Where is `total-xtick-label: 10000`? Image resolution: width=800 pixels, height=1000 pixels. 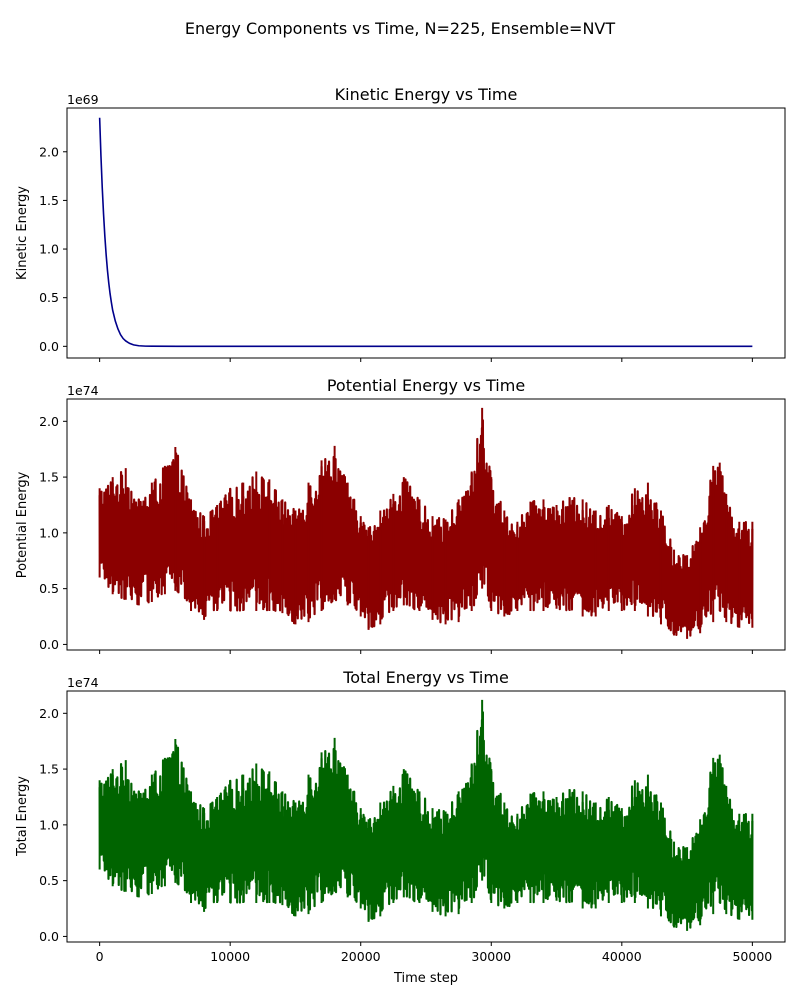
total-xtick-label: 10000 is located at coordinates (230, 956).